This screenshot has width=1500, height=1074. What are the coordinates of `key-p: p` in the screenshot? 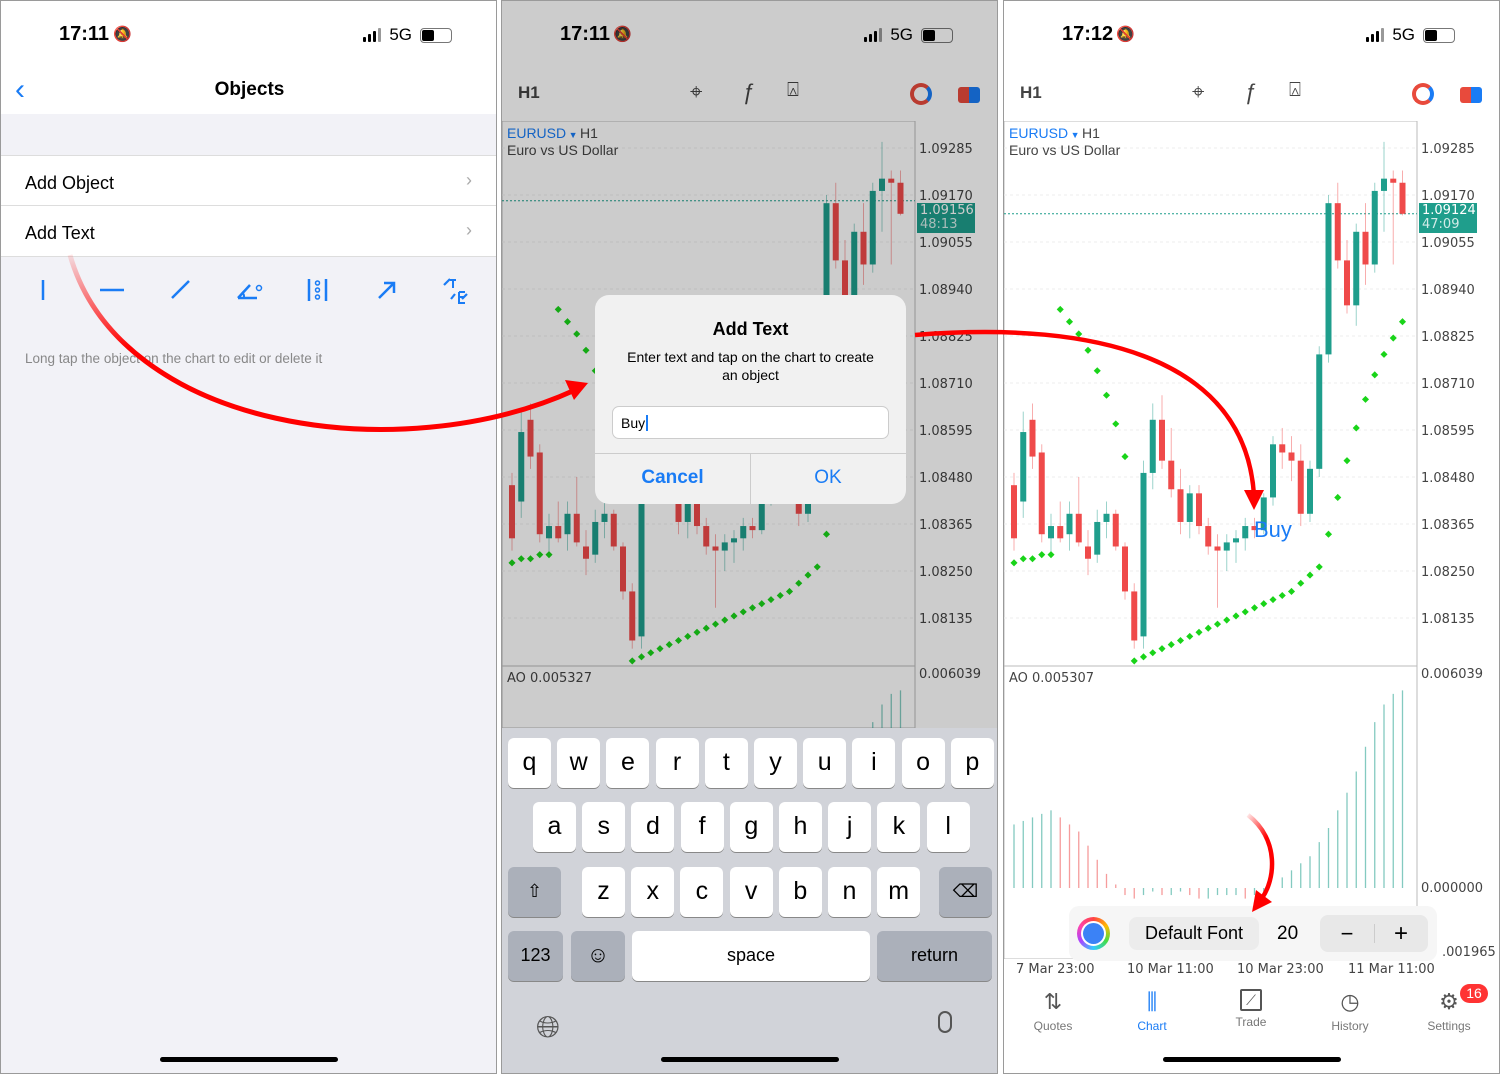 It's located at (972, 763).